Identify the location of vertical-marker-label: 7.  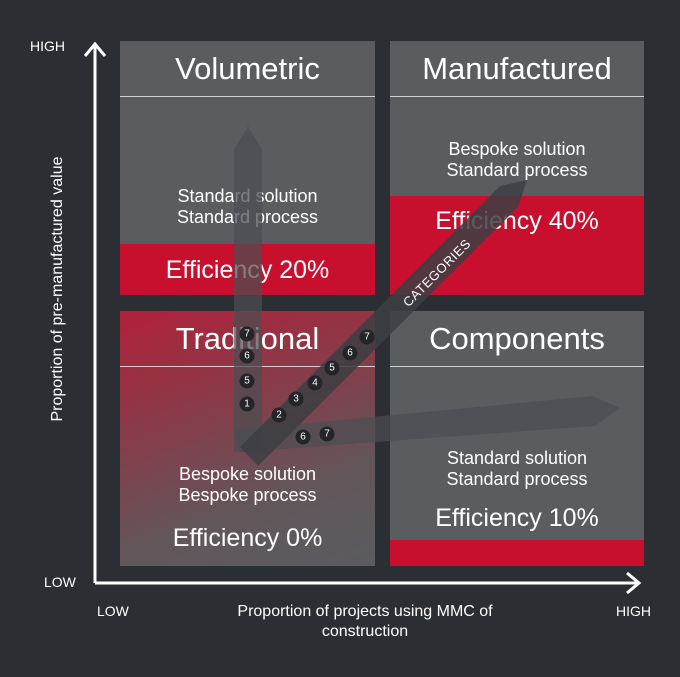
(247, 334).